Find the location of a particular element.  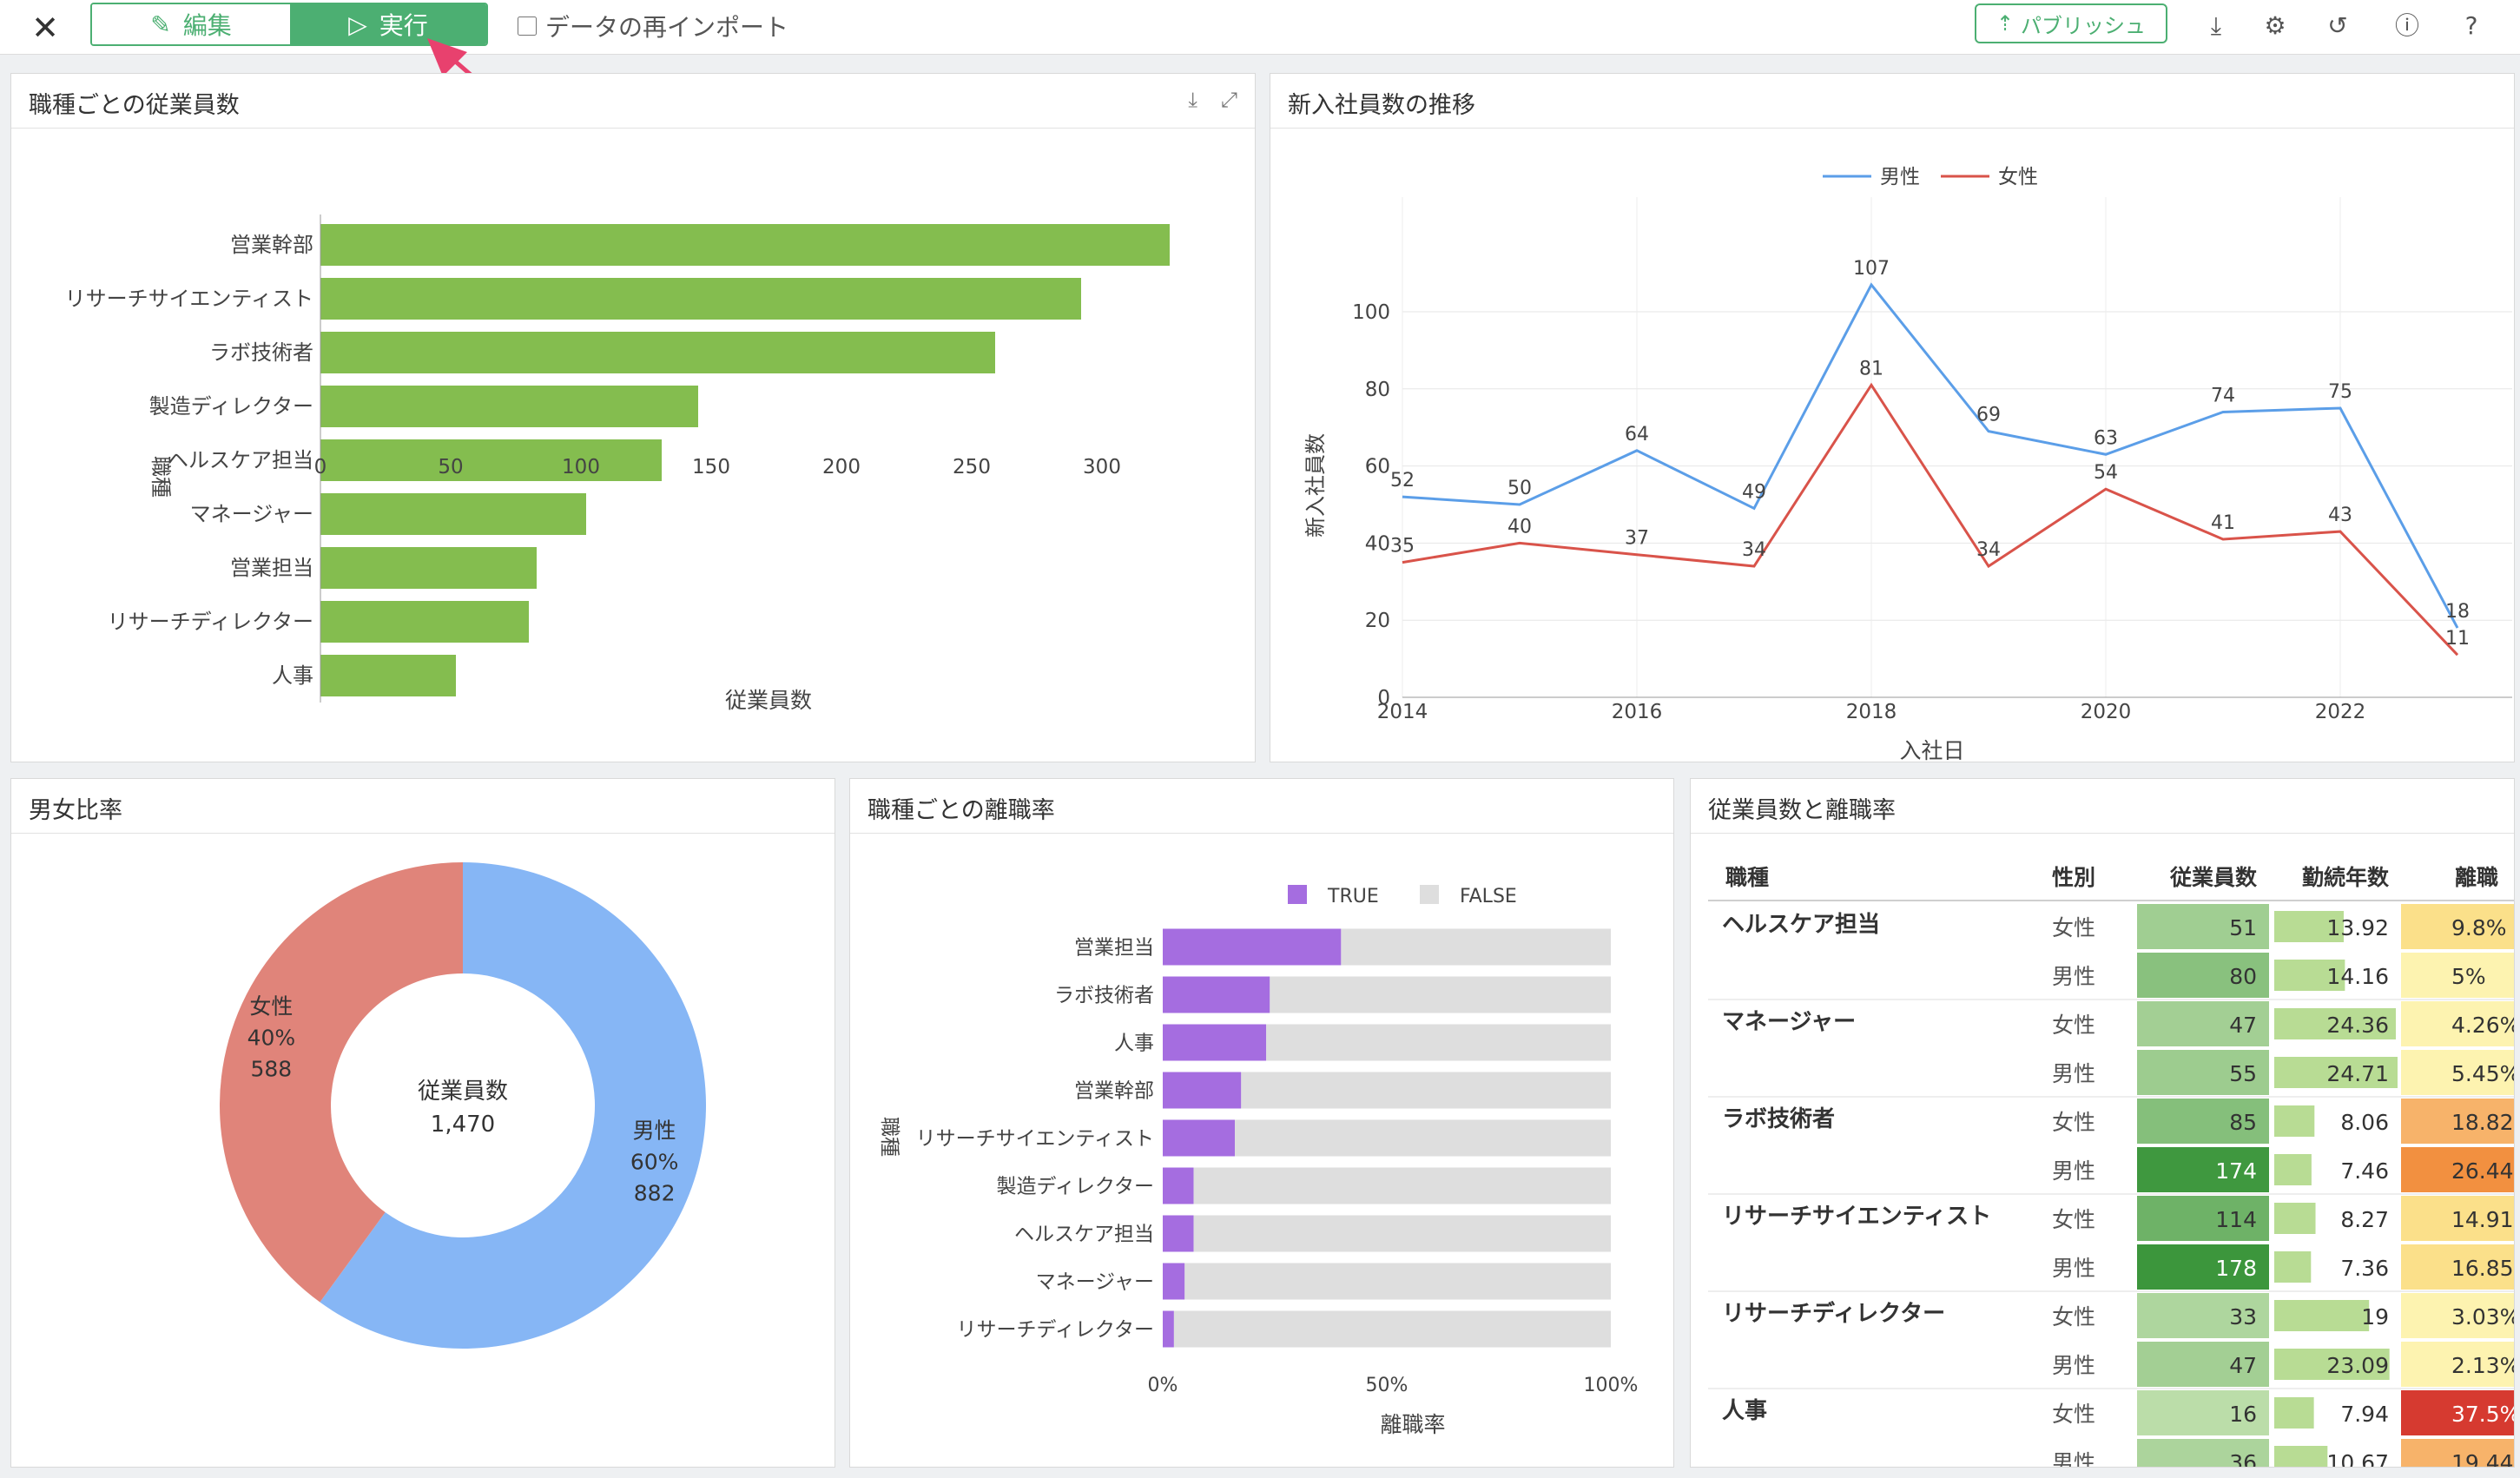

reimport-checkbox: データの再インポート is located at coordinates (653, 26).